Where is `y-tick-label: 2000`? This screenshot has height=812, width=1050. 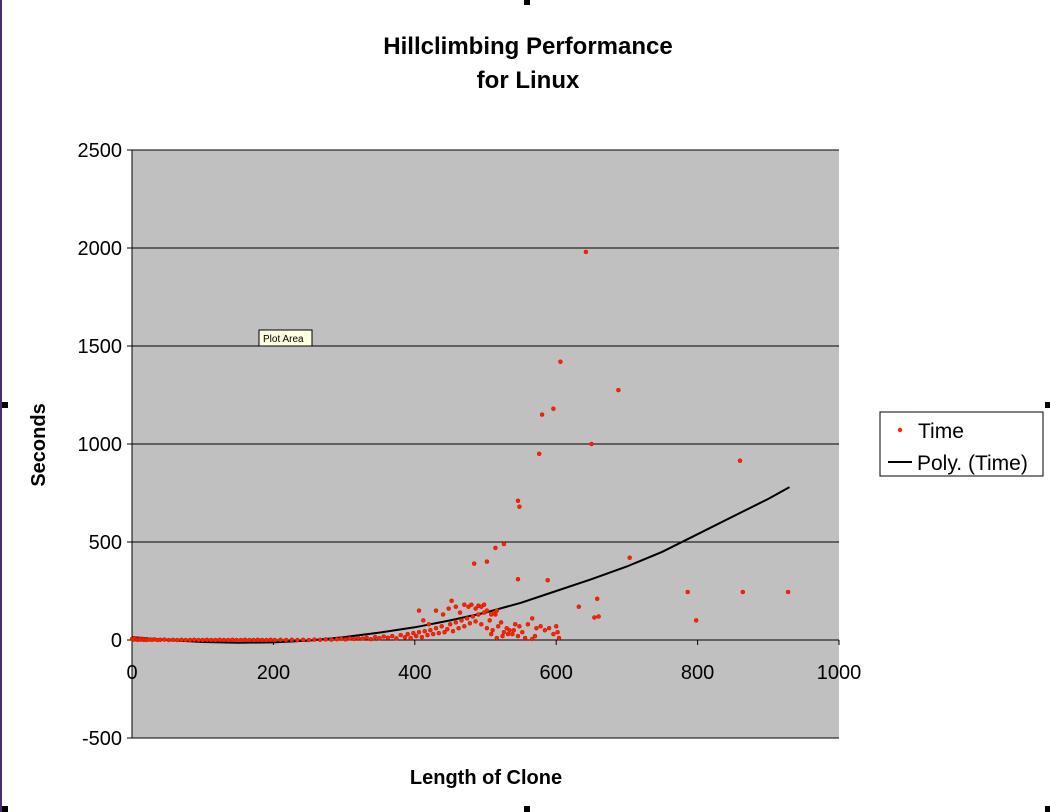 y-tick-label: 2000 is located at coordinates (100, 249).